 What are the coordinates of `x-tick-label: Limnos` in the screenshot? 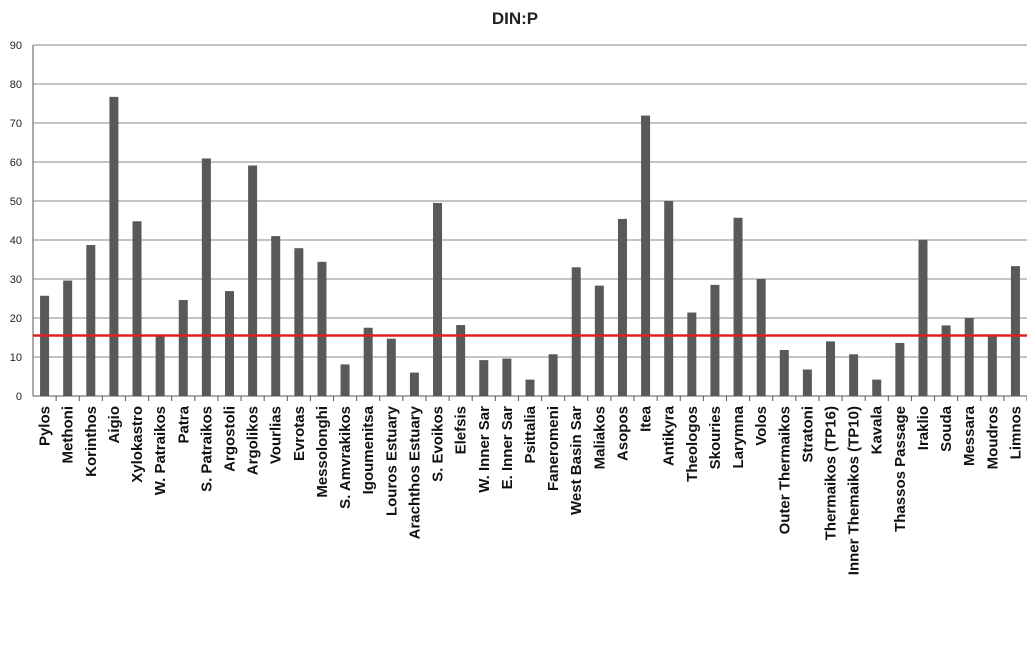 It's located at (1015, 432).